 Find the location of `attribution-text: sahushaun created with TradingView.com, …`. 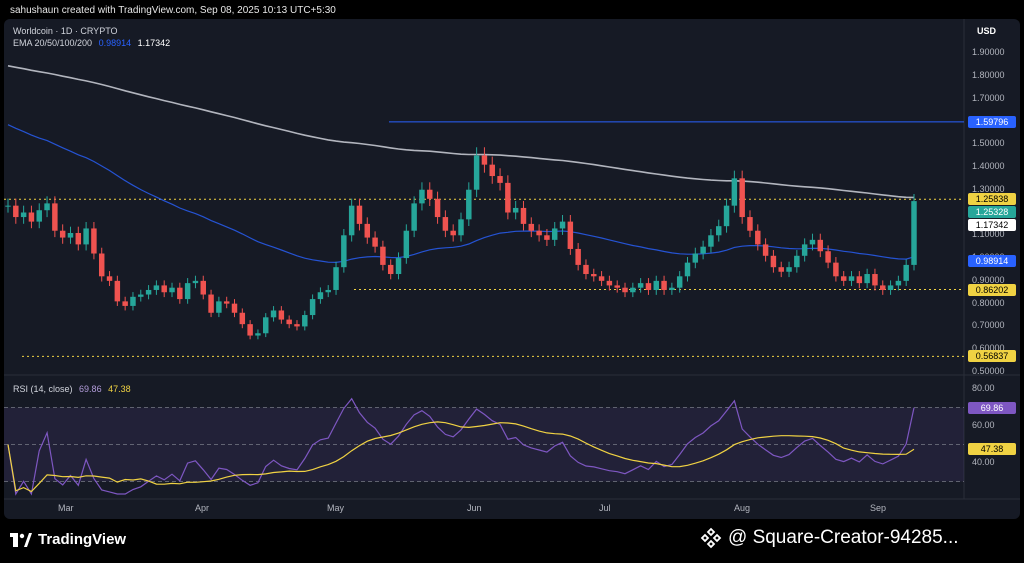

attribution-text: sahushaun created with TradingView.com, … is located at coordinates (173, 10).